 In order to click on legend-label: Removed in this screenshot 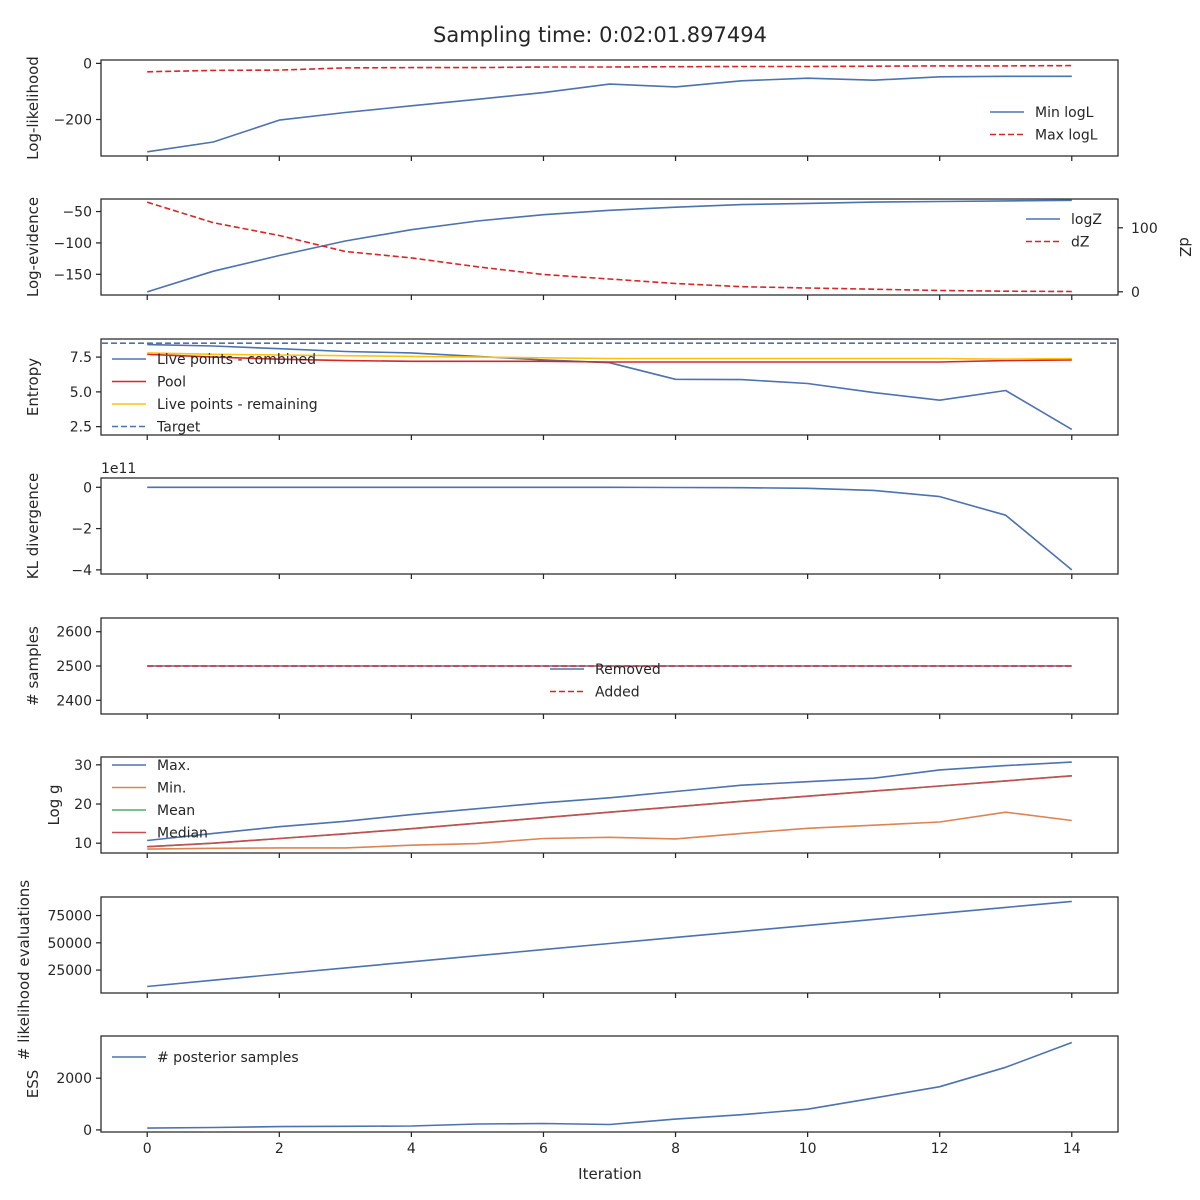, I will do `click(628, 670)`.